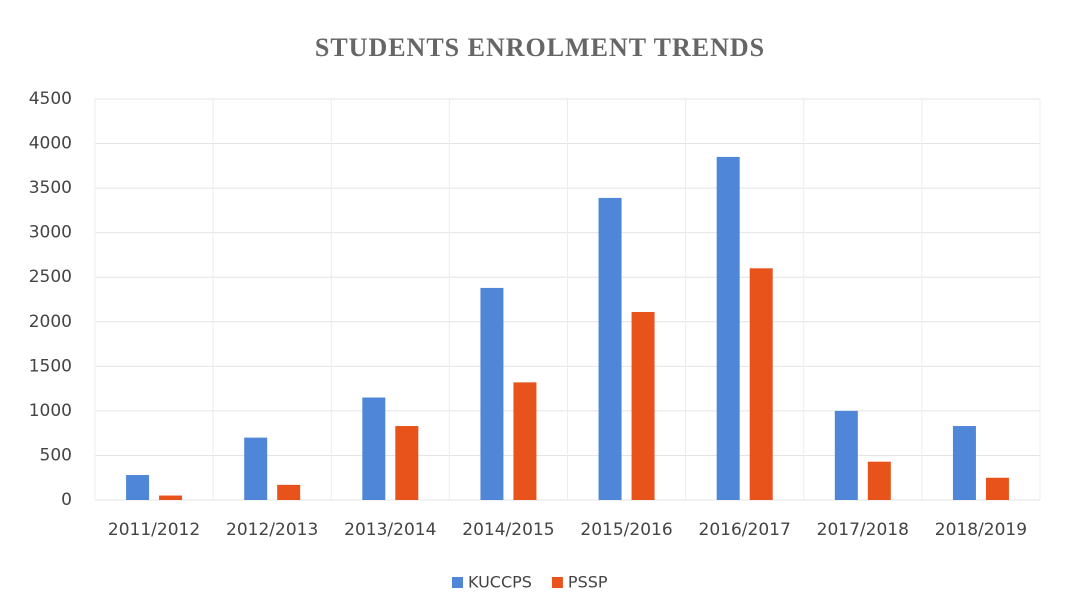 The image size is (1065, 616). Describe the element at coordinates (50, 99) in the screenshot. I see `y-tick-label: 4500` at that location.